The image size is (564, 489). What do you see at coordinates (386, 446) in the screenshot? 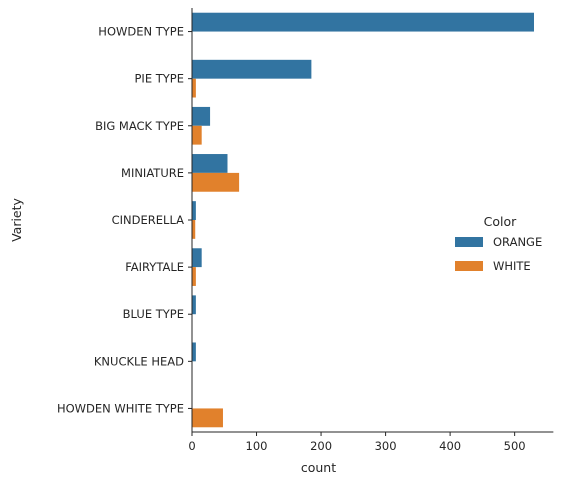
I see `x-tick-label: 300` at bounding box center [386, 446].